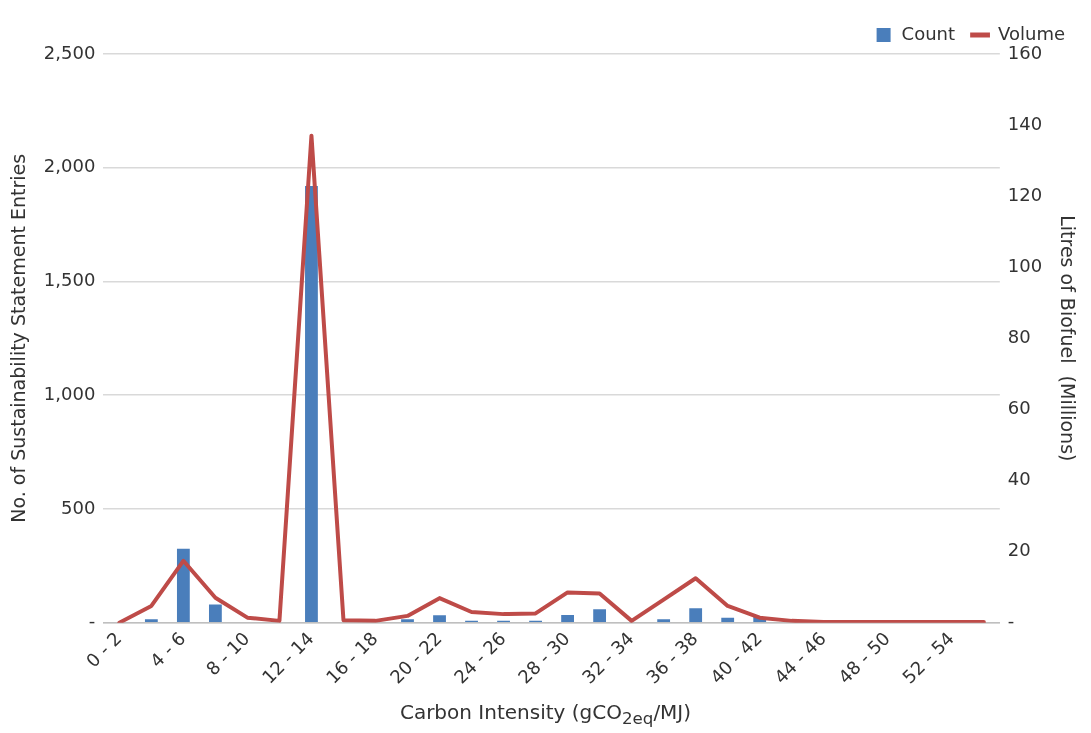 Image resolution: width=1091 pixels, height=733 pixels. What do you see at coordinates (545, 714) in the screenshot?
I see `x-axis-title: Carbon Intensity (gCO$_{2eq}$/MJ)` at bounding box center [545, 714].